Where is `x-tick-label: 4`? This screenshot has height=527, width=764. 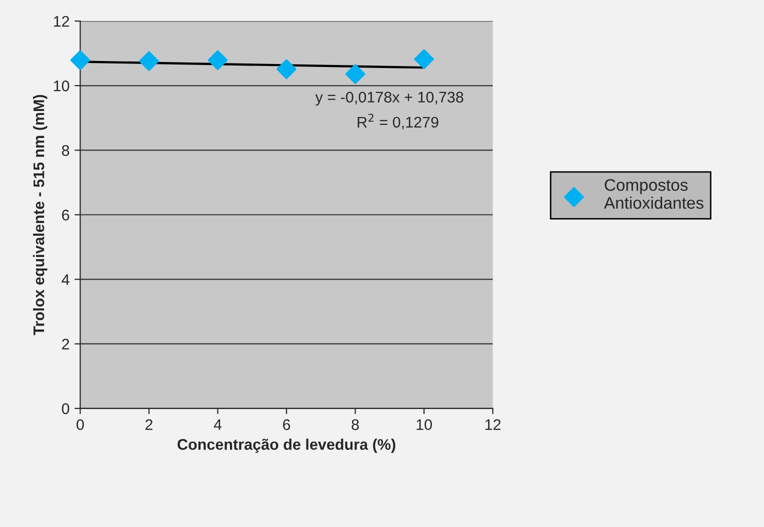
x-tick-label: 4 is located at coordinates (218, 424).